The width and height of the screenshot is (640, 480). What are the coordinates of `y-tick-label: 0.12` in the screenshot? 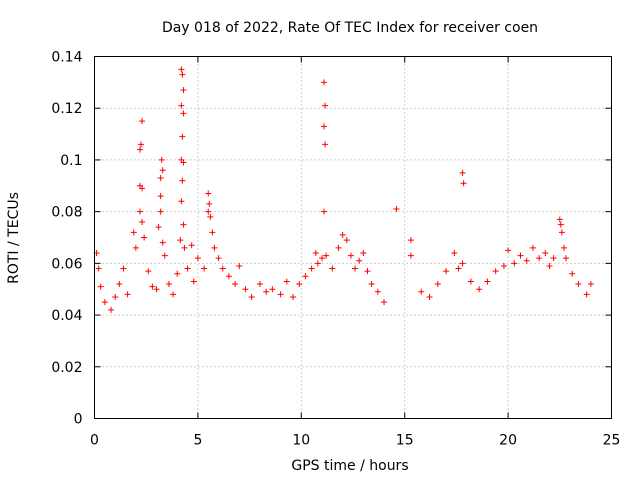 It's located at (66, 109).